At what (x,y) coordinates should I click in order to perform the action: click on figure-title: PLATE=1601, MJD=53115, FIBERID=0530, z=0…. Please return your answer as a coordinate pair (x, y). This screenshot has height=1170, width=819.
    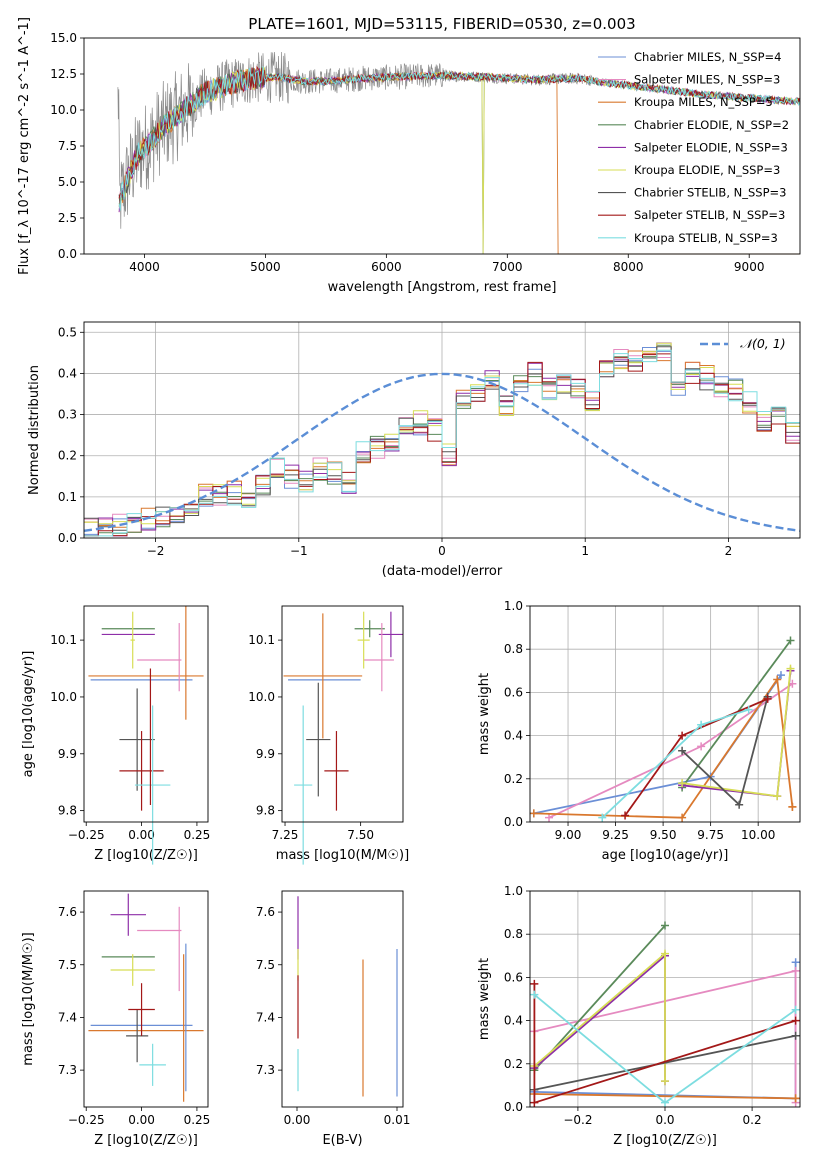
    Looking at the image, I should click on (441, 24).